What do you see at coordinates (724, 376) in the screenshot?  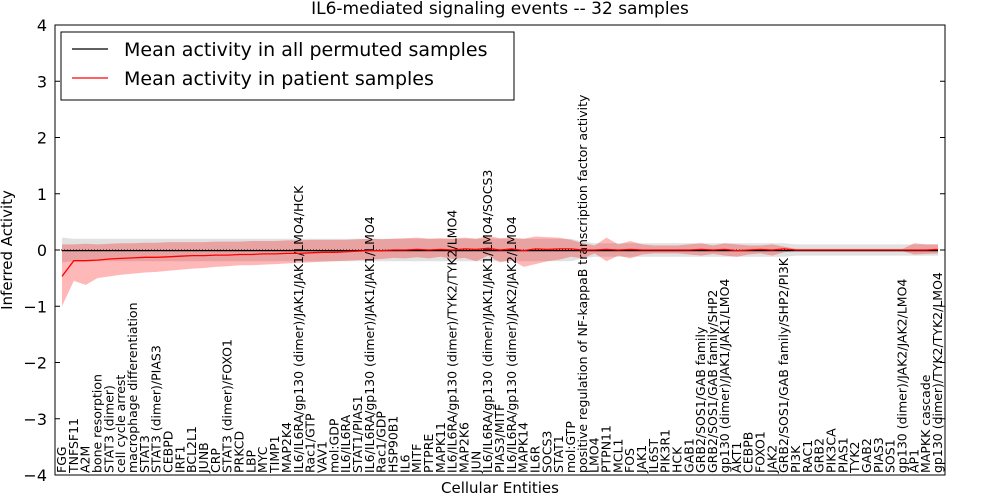 I see `x-tick-label: gp130 (dimer)/JAK1/JAK1/LMO4` at bounding box center [724, 376].